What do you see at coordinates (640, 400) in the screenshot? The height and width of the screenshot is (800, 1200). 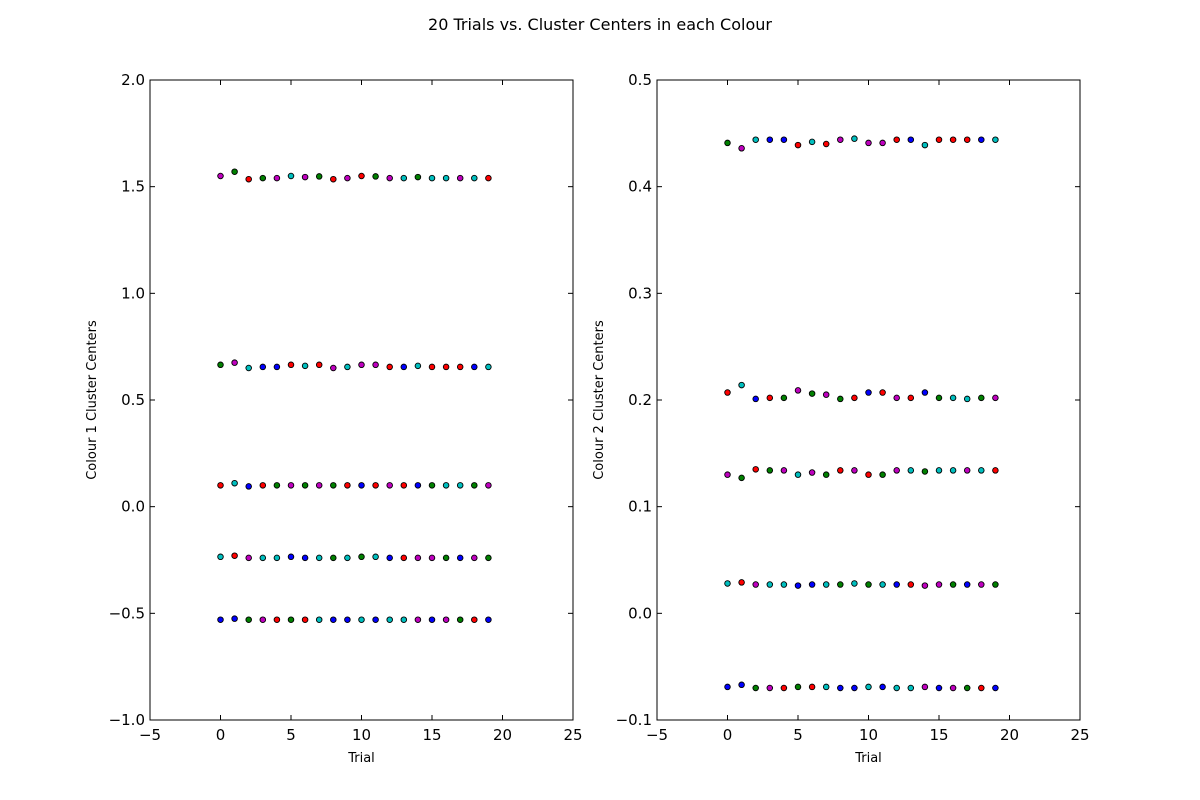 I see `y-tick-label: 0.2` at bounding box center [640, 400].